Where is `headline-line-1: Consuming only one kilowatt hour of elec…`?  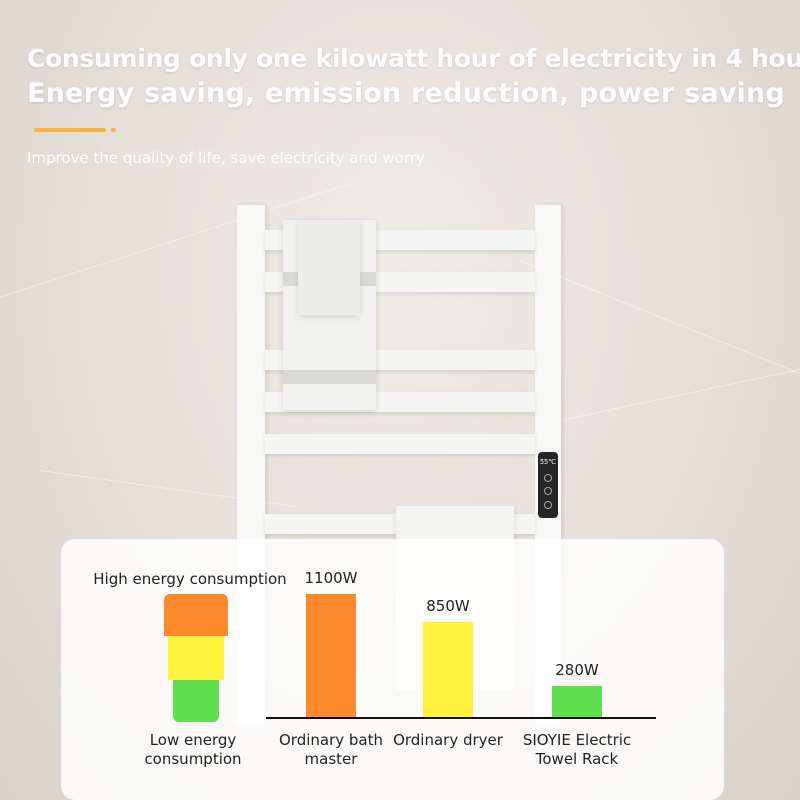 headline-line-1: Consuming only one kilowatt hour of elec… is located at coordinates (413, 58).